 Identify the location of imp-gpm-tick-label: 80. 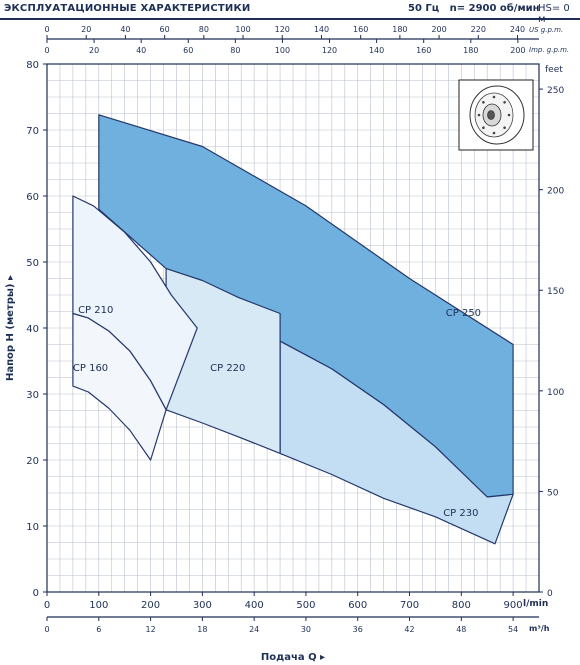
(235, 50).